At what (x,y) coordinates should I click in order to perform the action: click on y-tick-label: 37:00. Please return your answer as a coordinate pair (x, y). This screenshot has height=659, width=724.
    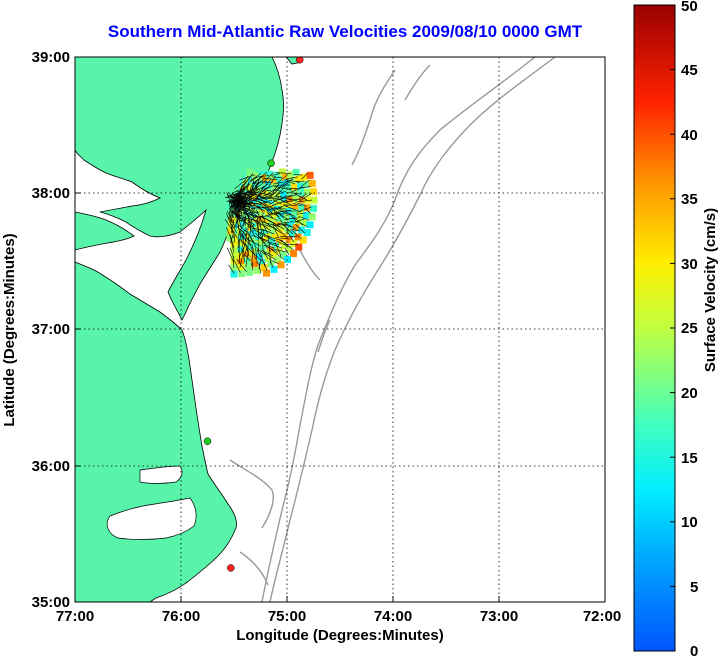
    Looking at the image, I should click on (51, 329).